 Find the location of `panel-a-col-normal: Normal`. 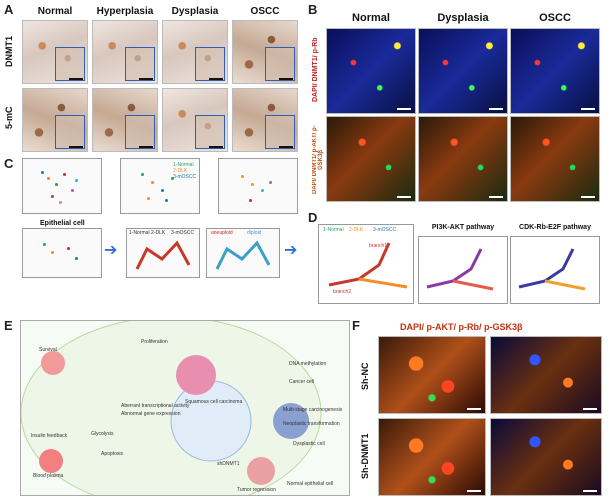

panel-a-col-normal: Normal is located at coordinates (55, 11).